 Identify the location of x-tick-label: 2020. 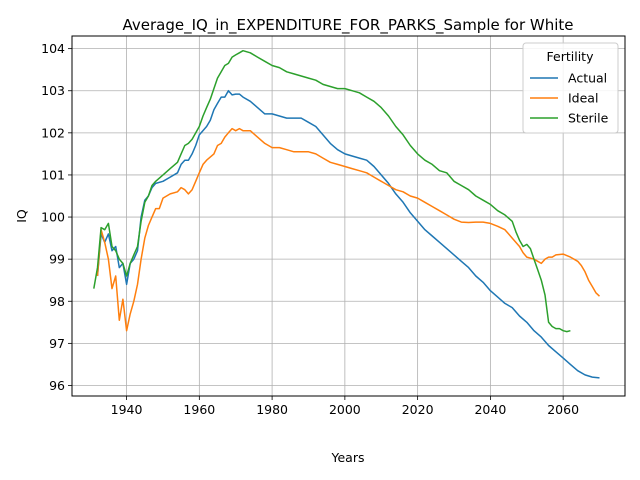
(418, 409).